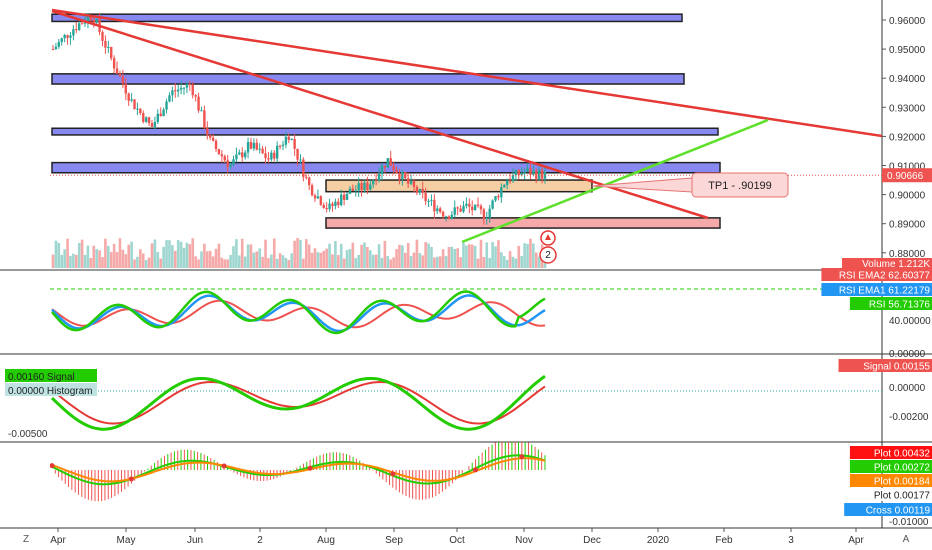 The width and height of the screenshot is (932, 550). What do you see at coordinates (466, 402) in the screenshot?
I see `macd-pane` at bounding box center [466, 402].